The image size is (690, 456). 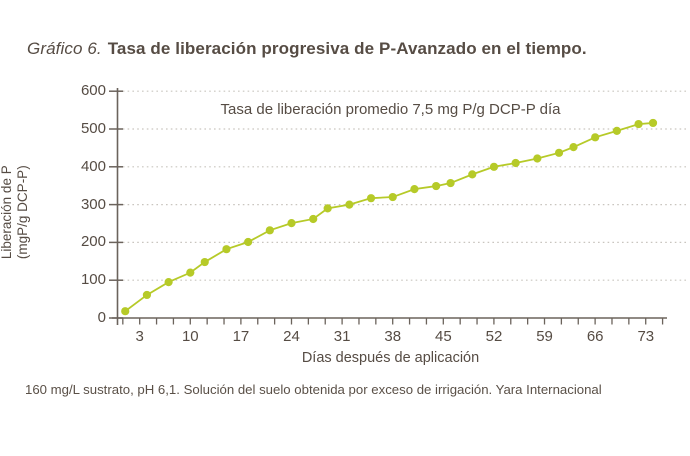 I want to click on x-tick-label: 3, so click(x=139, y=336).